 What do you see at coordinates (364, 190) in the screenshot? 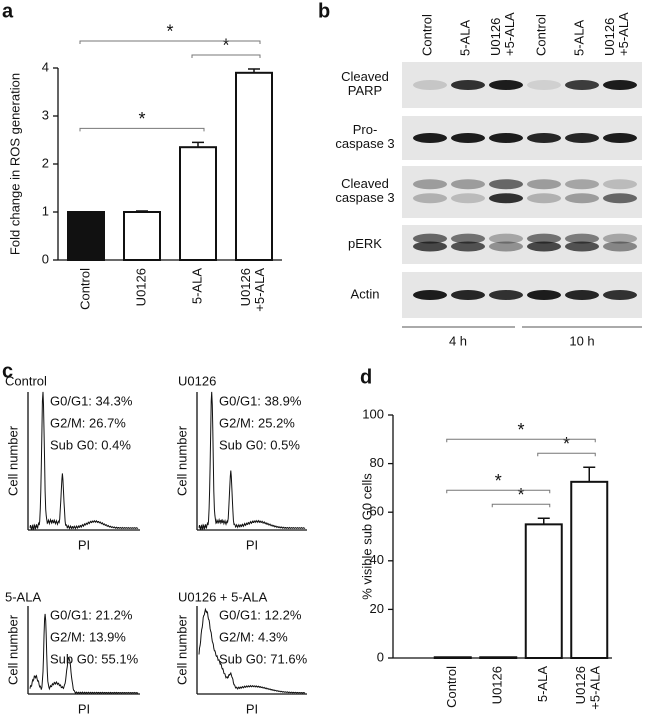
I see `row-label-group: Cleaved caspase 3` at bounding box center [364, 190].